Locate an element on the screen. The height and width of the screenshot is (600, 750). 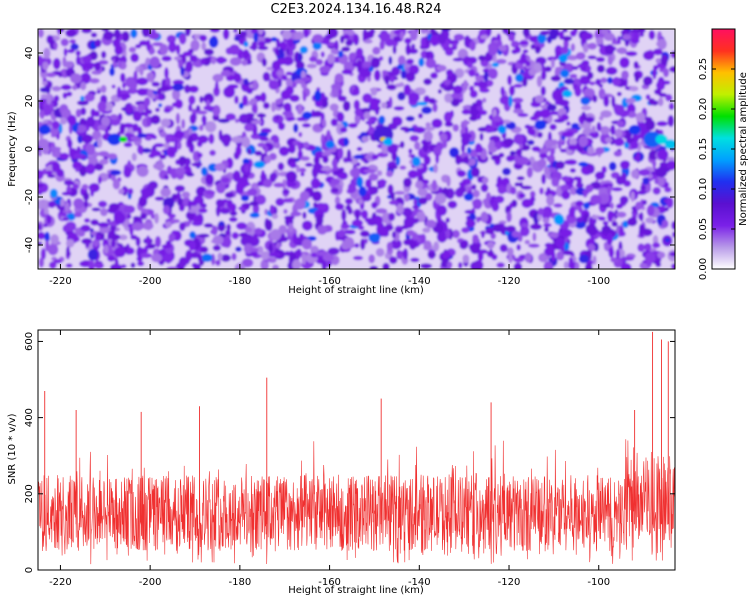
y-tick-label: -40 is located at coordinates (29, 245).